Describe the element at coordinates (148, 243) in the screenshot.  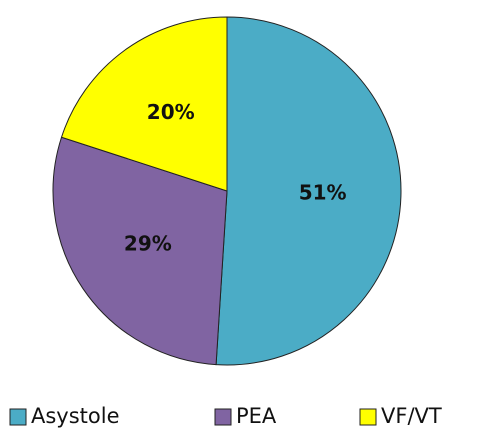
I see `data-label: 29%` at that location.